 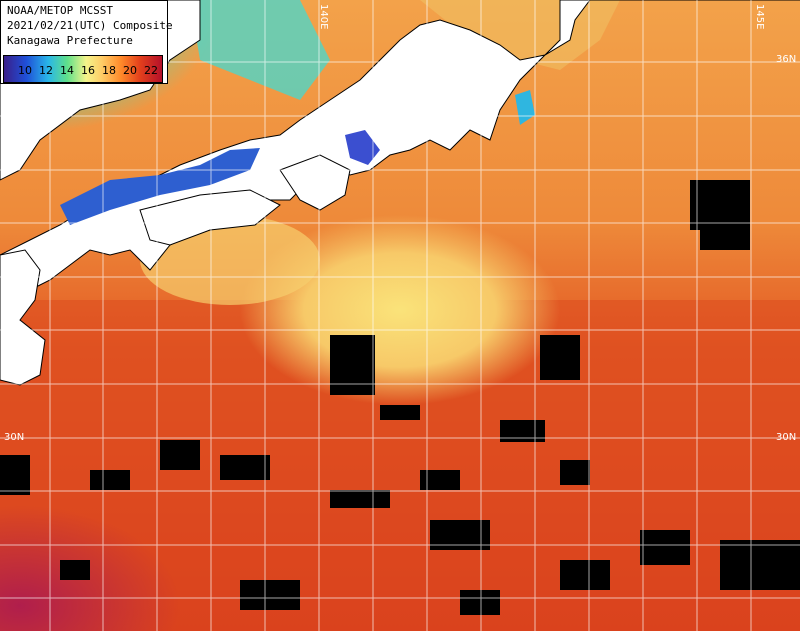 I want to click on source-label: NOAA/METOP MCSST, so click(x=60, y=10).